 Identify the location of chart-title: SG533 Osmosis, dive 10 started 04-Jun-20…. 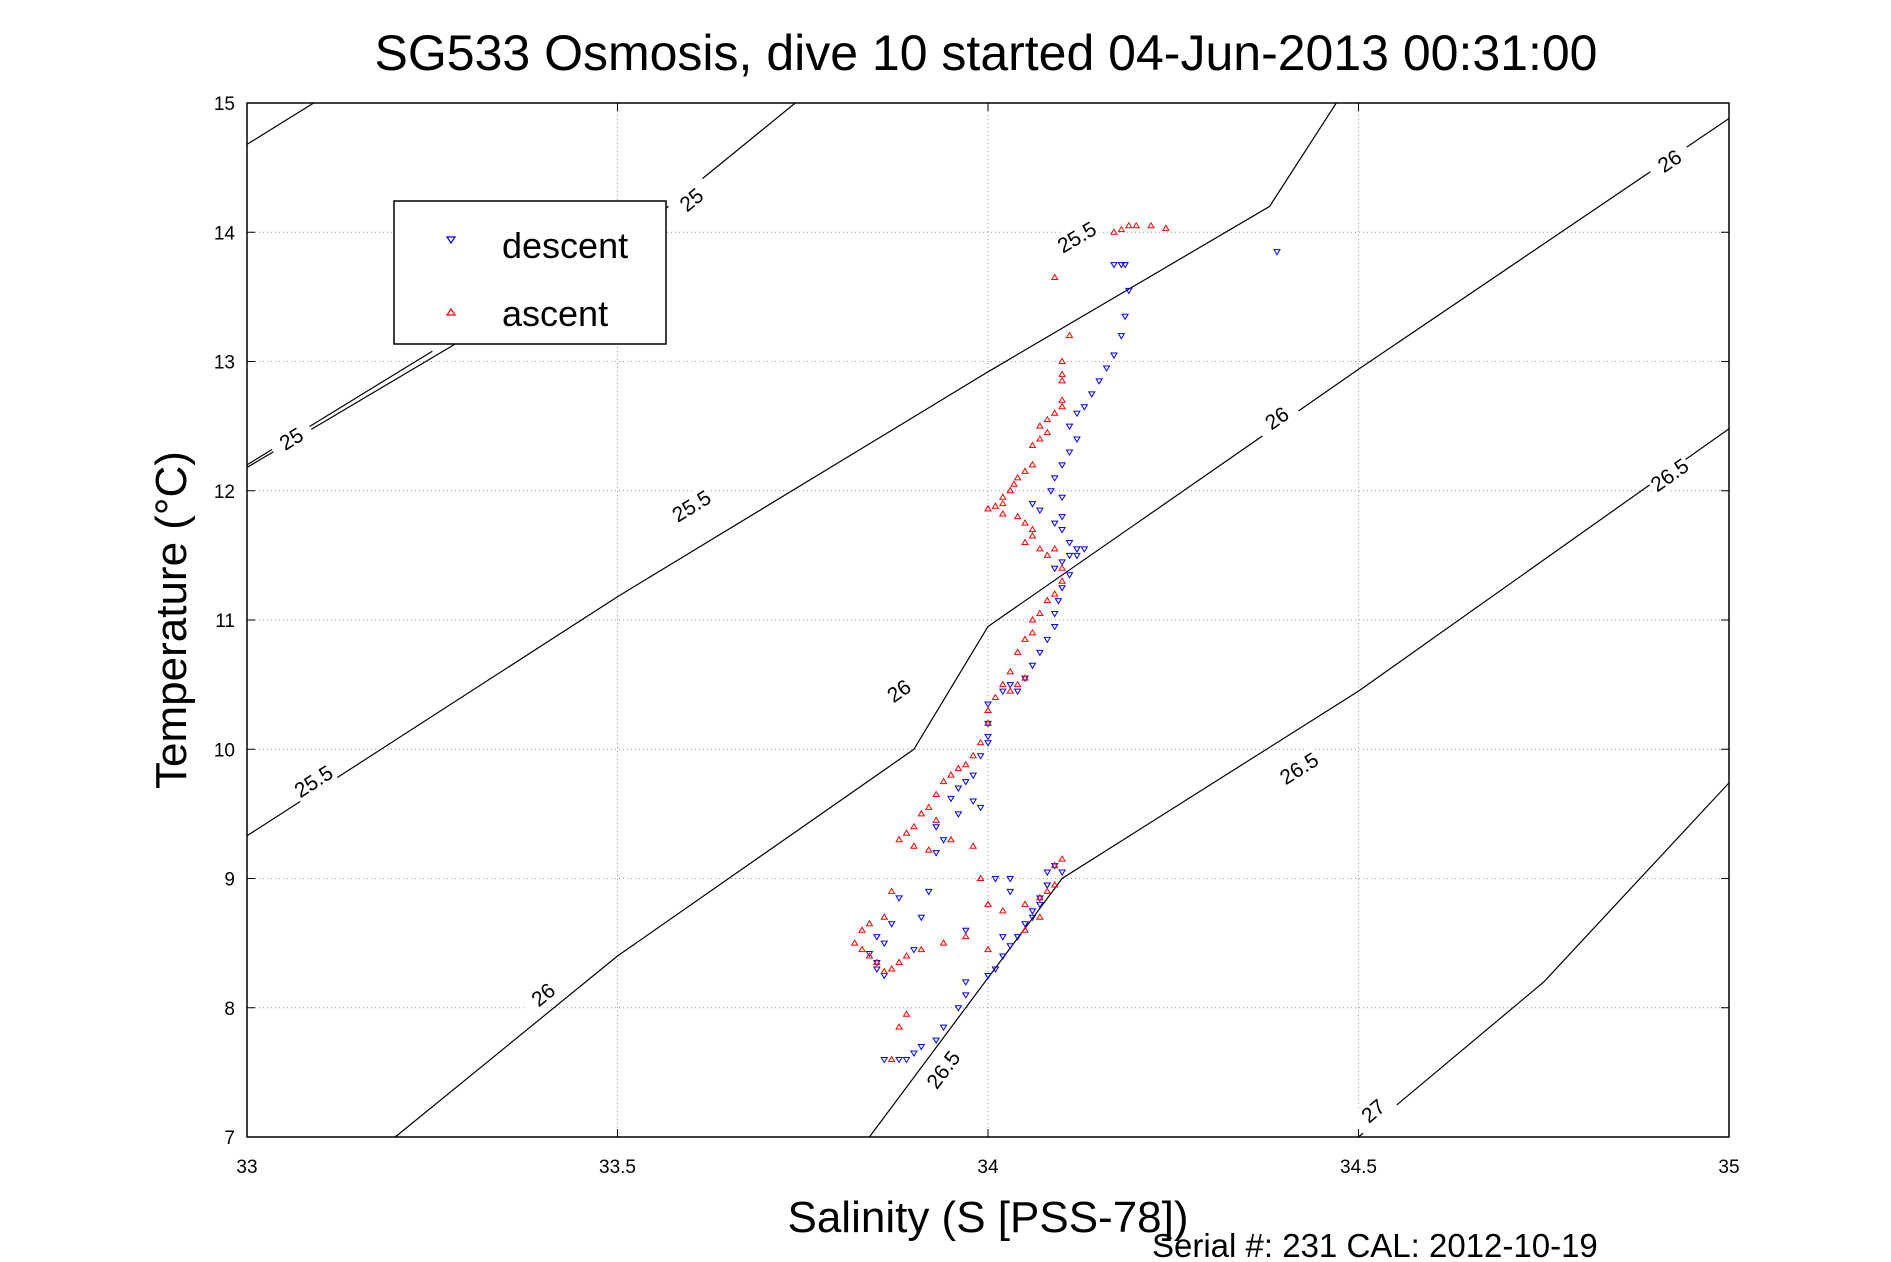
(986, 53).